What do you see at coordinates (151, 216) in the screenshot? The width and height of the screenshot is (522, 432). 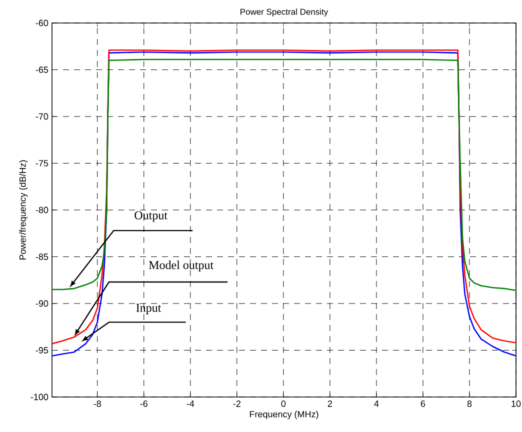 I see `annotation: Output` at bounding box center [151, 216].